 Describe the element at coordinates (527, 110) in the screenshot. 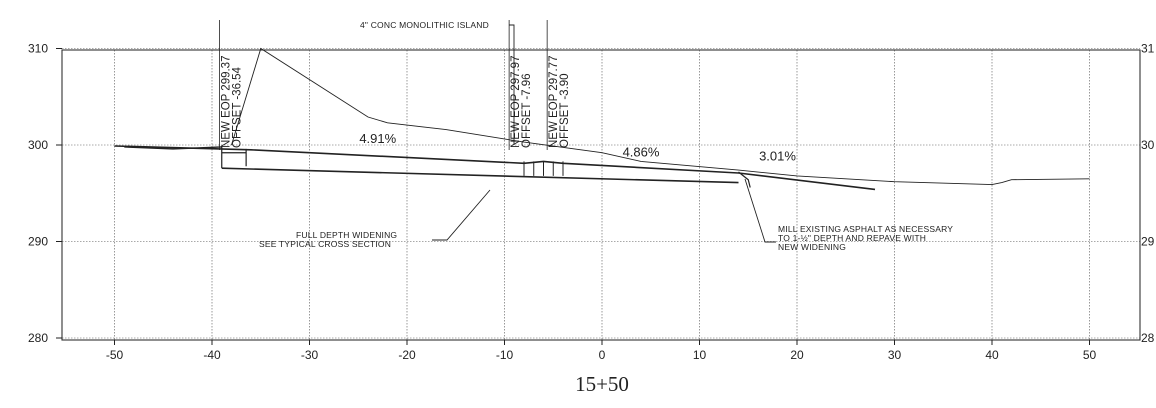

I see `eop-label-1-line-1: OFFSET -7.96` at that location.